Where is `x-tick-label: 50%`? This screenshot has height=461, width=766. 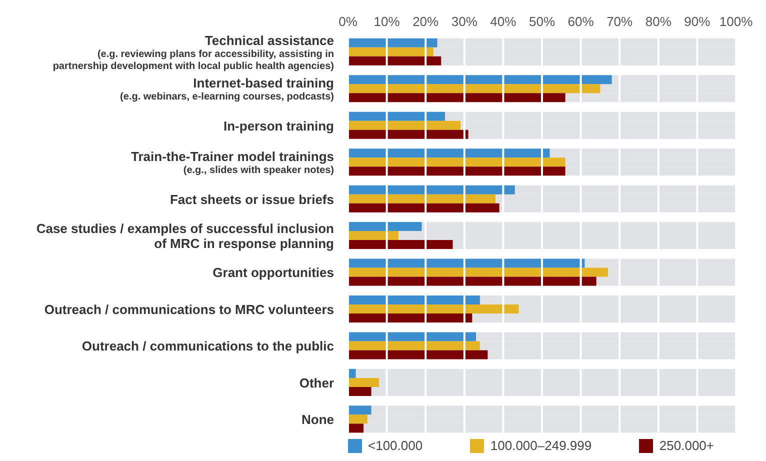 x-tick-label: 50% is located at coordinates (542, 21).